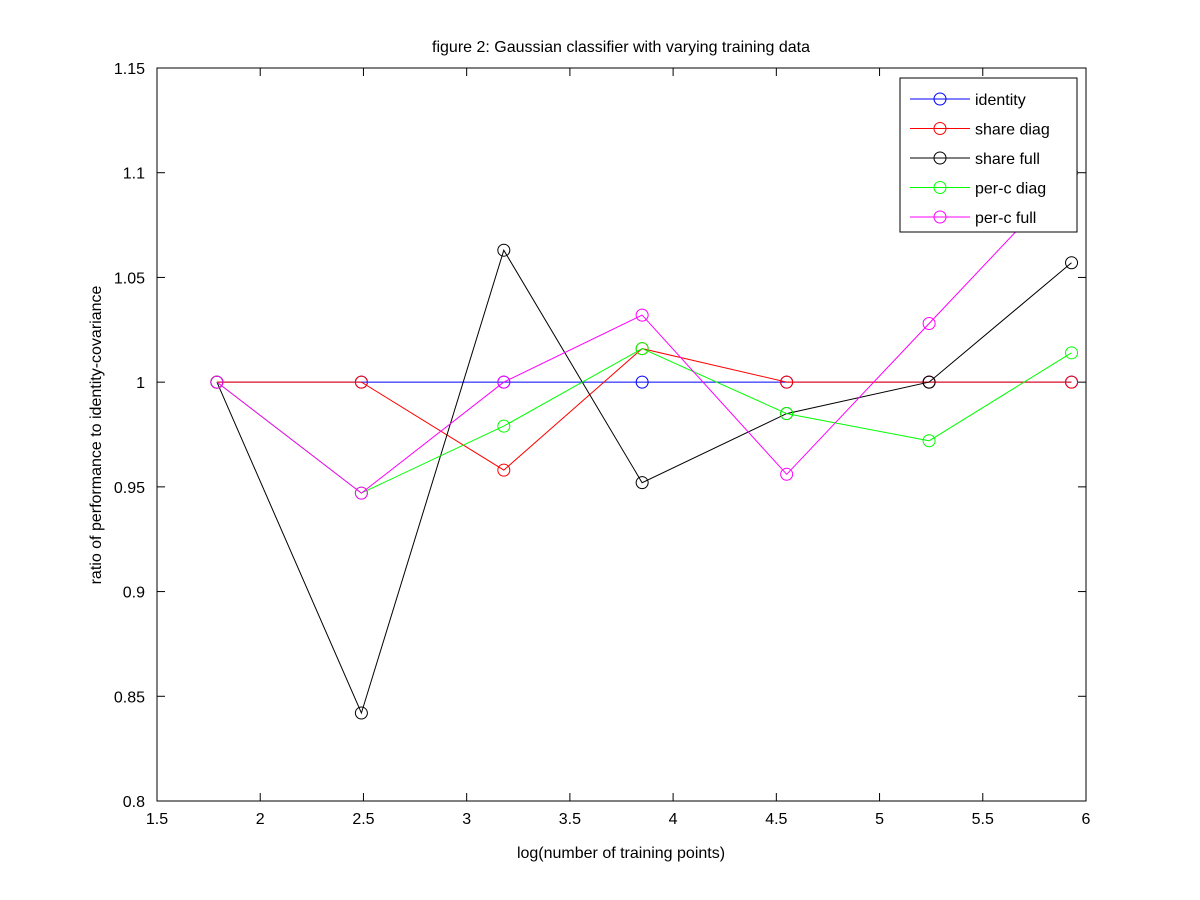 The width and height of the screenshot is (1200, 900). Describe the element at coordinates (1007, 159) in the screenshot. I see `legend-label-share-full: share full` at that location.